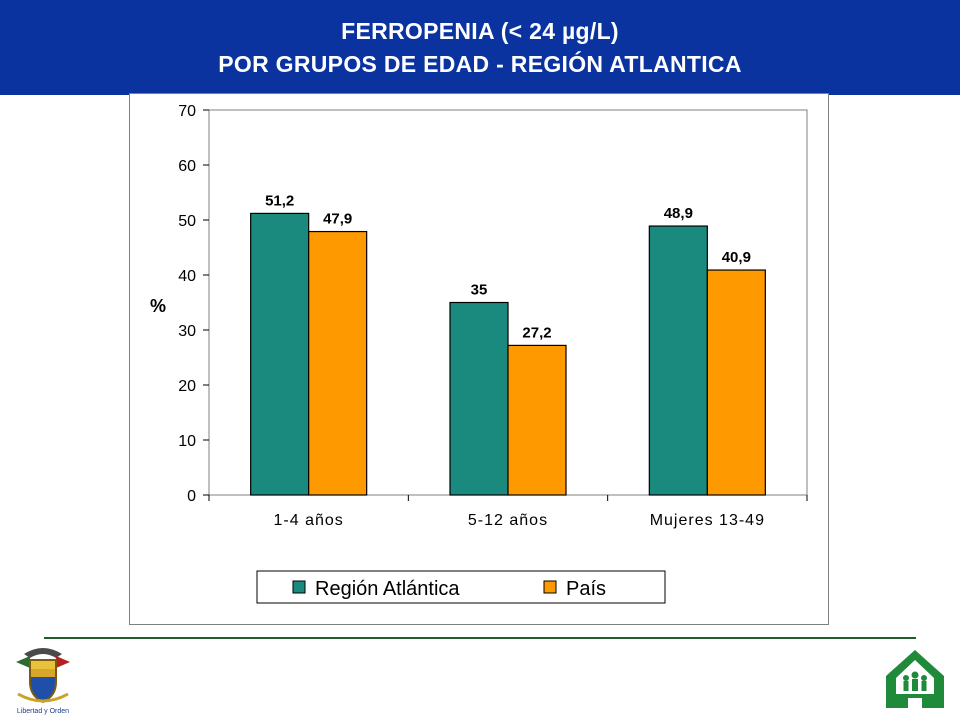 Image resolution: width=960 pixels, height=720 pixels. I want to click on y-tick-label: 40, so click(187, 276).